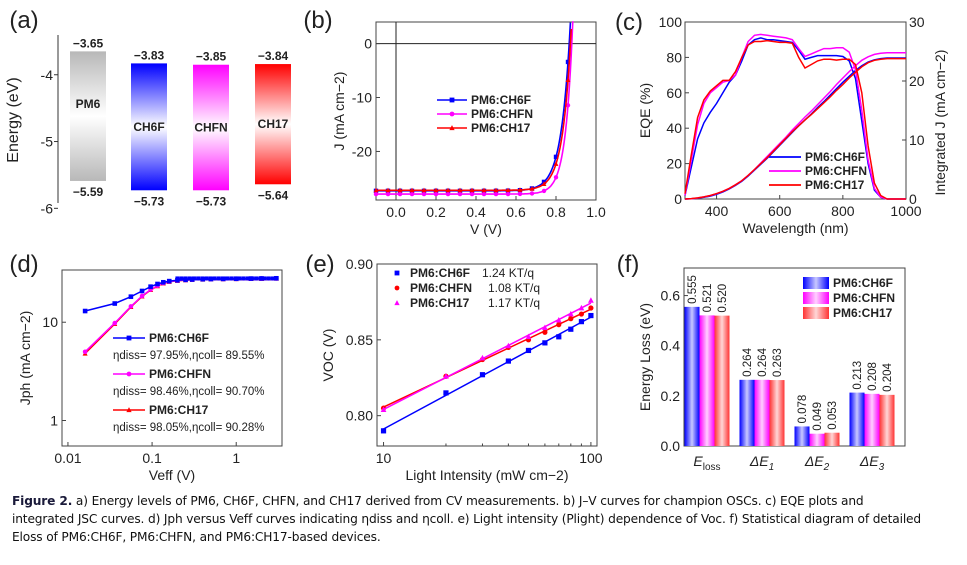  What do you see at coordinates (210, 128) in the screenshot?
I see `material-label: CHFN` at bounding box center [210, 128].